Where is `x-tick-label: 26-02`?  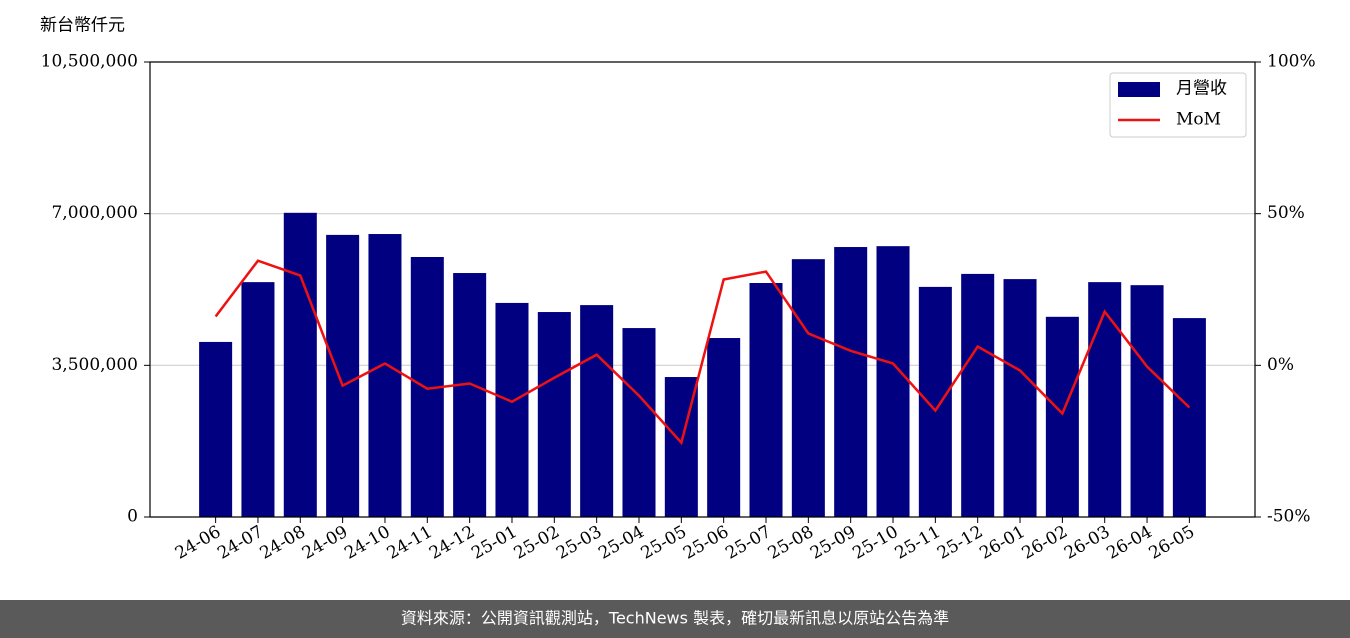
x-tick-label: 26-02 is located at coordinates (1045, 543).